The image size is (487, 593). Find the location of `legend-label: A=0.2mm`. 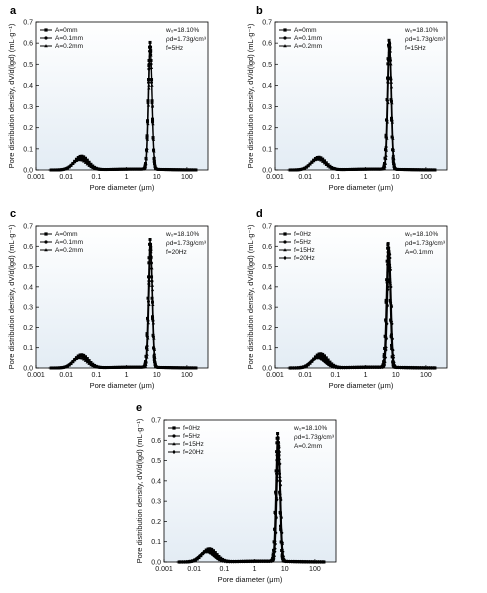

legend-label: A=0.2mm is located at coordinates (69, 46).